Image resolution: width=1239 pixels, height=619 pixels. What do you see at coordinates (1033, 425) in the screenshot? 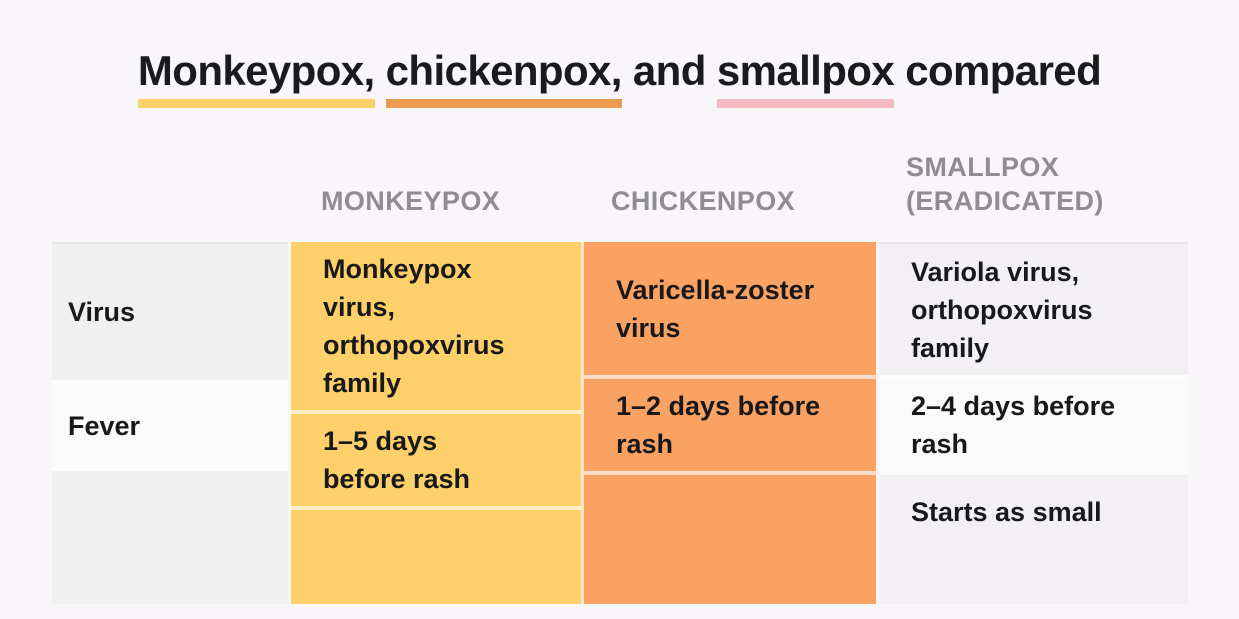
I see `cell-fever-smallpox: 2–4 days before rash` at bounding box center [1033, 425].